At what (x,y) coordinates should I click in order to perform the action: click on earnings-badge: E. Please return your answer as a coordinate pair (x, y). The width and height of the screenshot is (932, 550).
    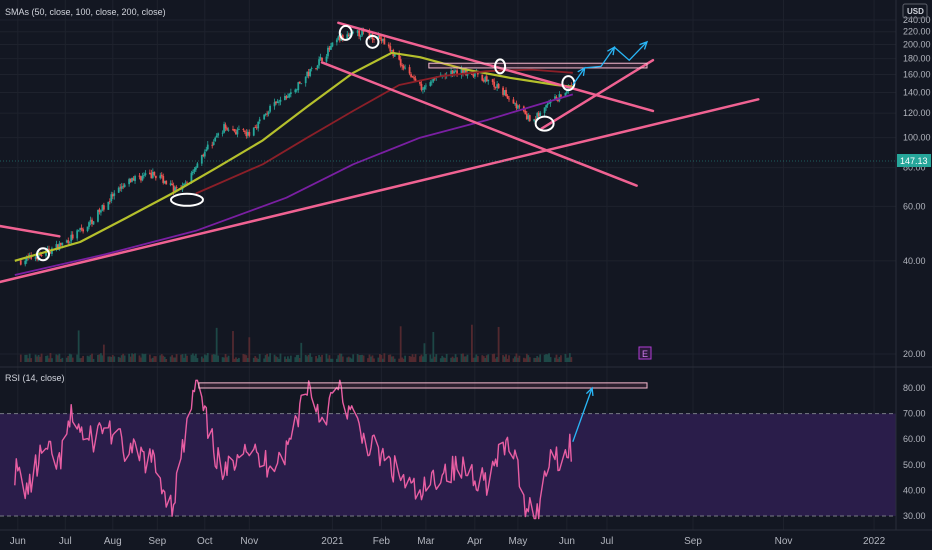
    Looking at the image, I should click on (645, 353).